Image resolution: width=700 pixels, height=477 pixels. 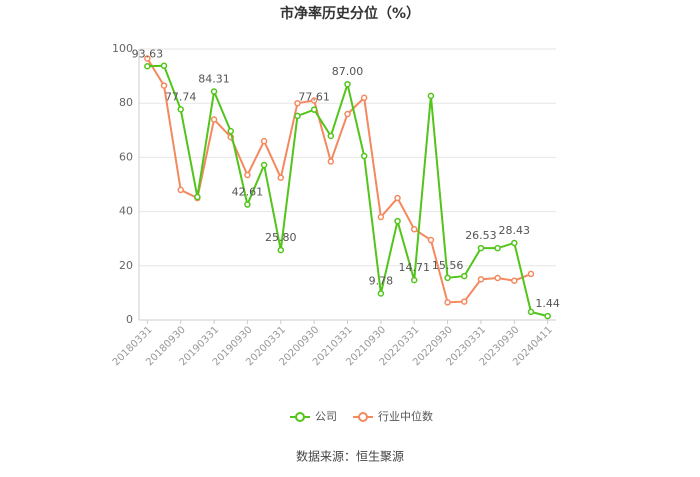 What do you see at coordinates (129, 319) in the screenshot?
I see `y-tick-label: 0` at bounding box center [129, 319].